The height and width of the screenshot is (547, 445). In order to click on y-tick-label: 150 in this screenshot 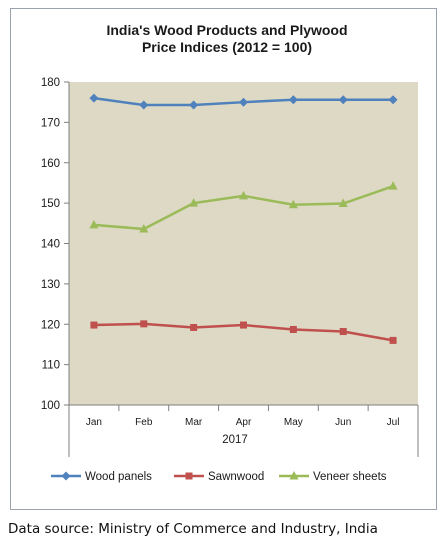, I will do `click(50, 204)`.